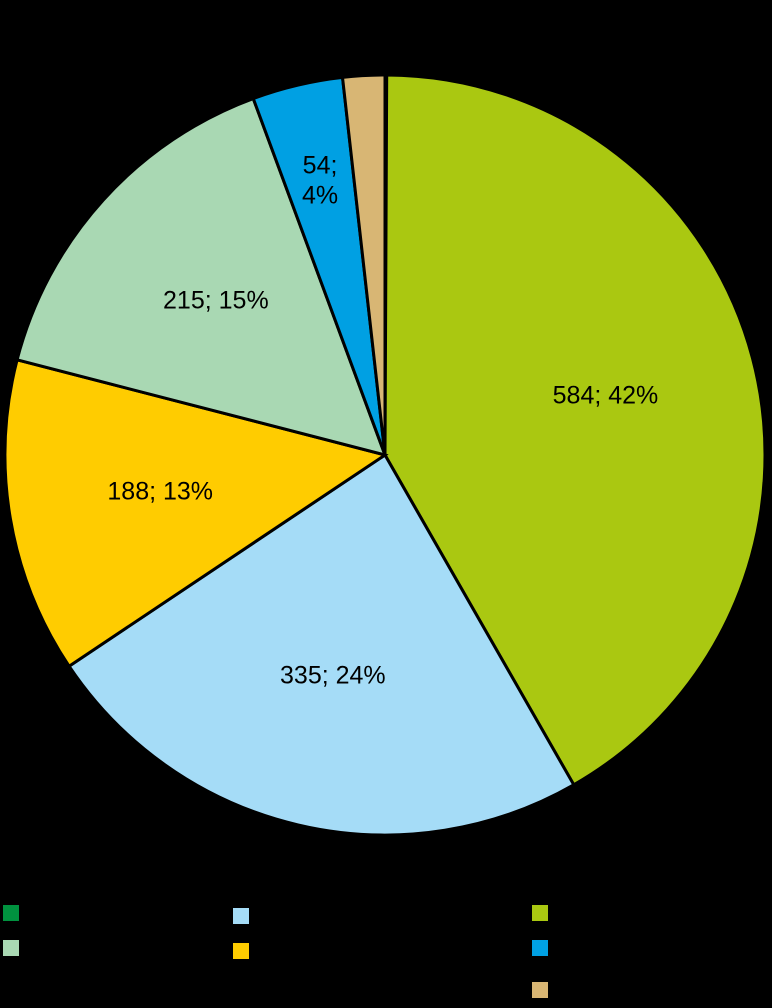  I want to click on data-label: 335; 24%, so click(333, 676).